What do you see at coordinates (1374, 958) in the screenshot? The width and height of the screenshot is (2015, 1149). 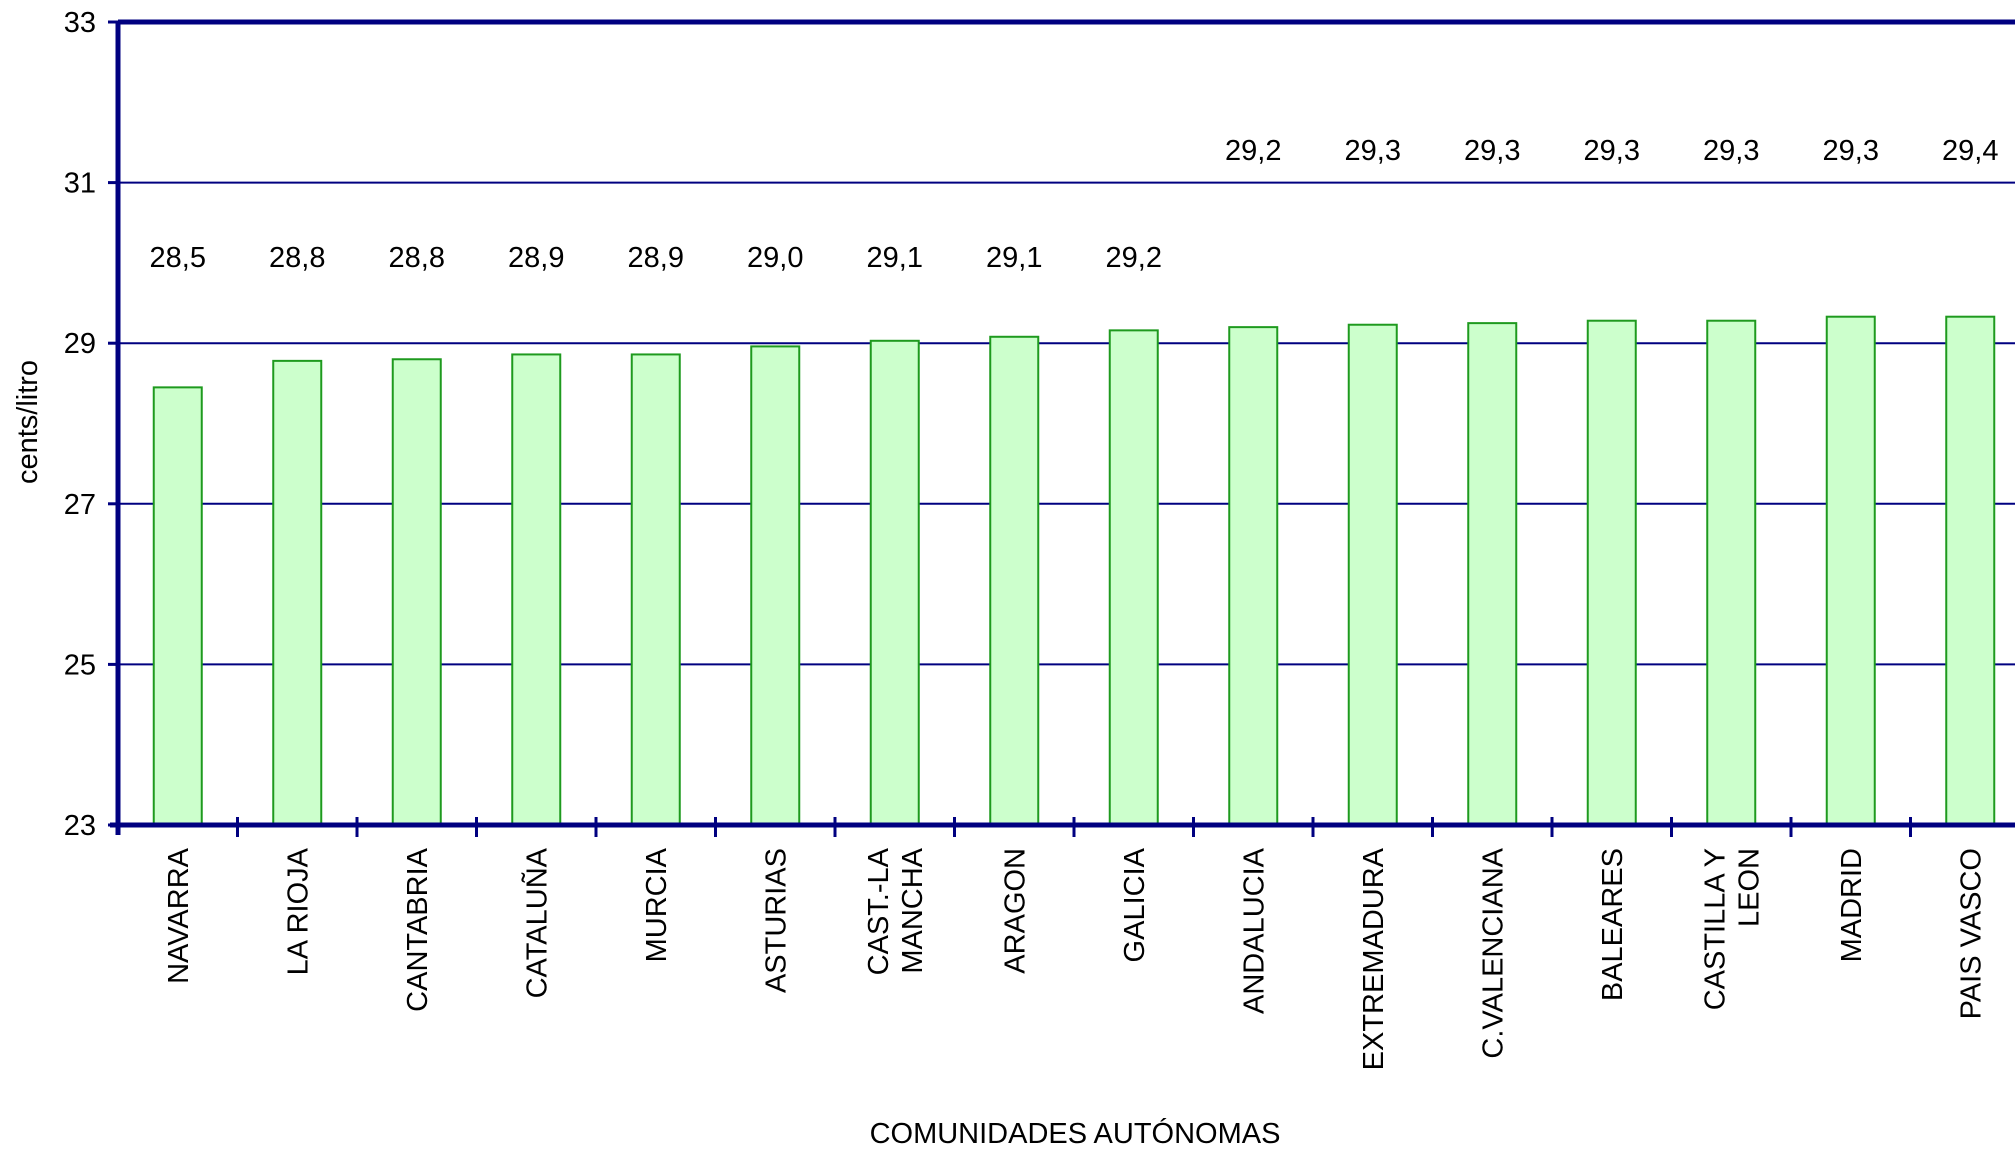 I see `category-label: EXTREMADURA` at bounding box center [1374, 958].